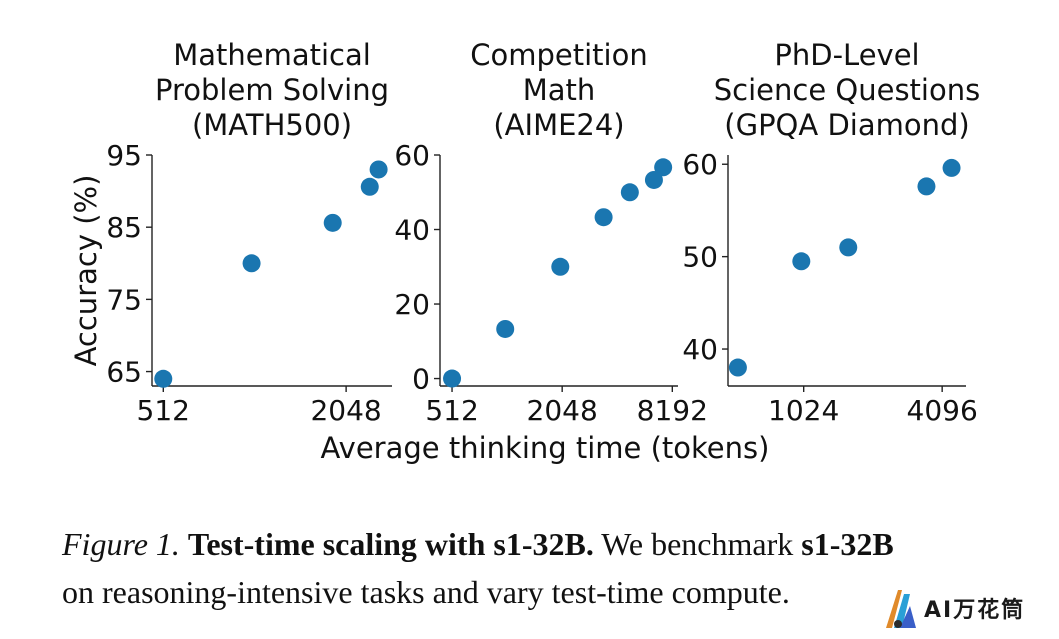  I want to click on x-tick-label: 8192, so click(672, 410).